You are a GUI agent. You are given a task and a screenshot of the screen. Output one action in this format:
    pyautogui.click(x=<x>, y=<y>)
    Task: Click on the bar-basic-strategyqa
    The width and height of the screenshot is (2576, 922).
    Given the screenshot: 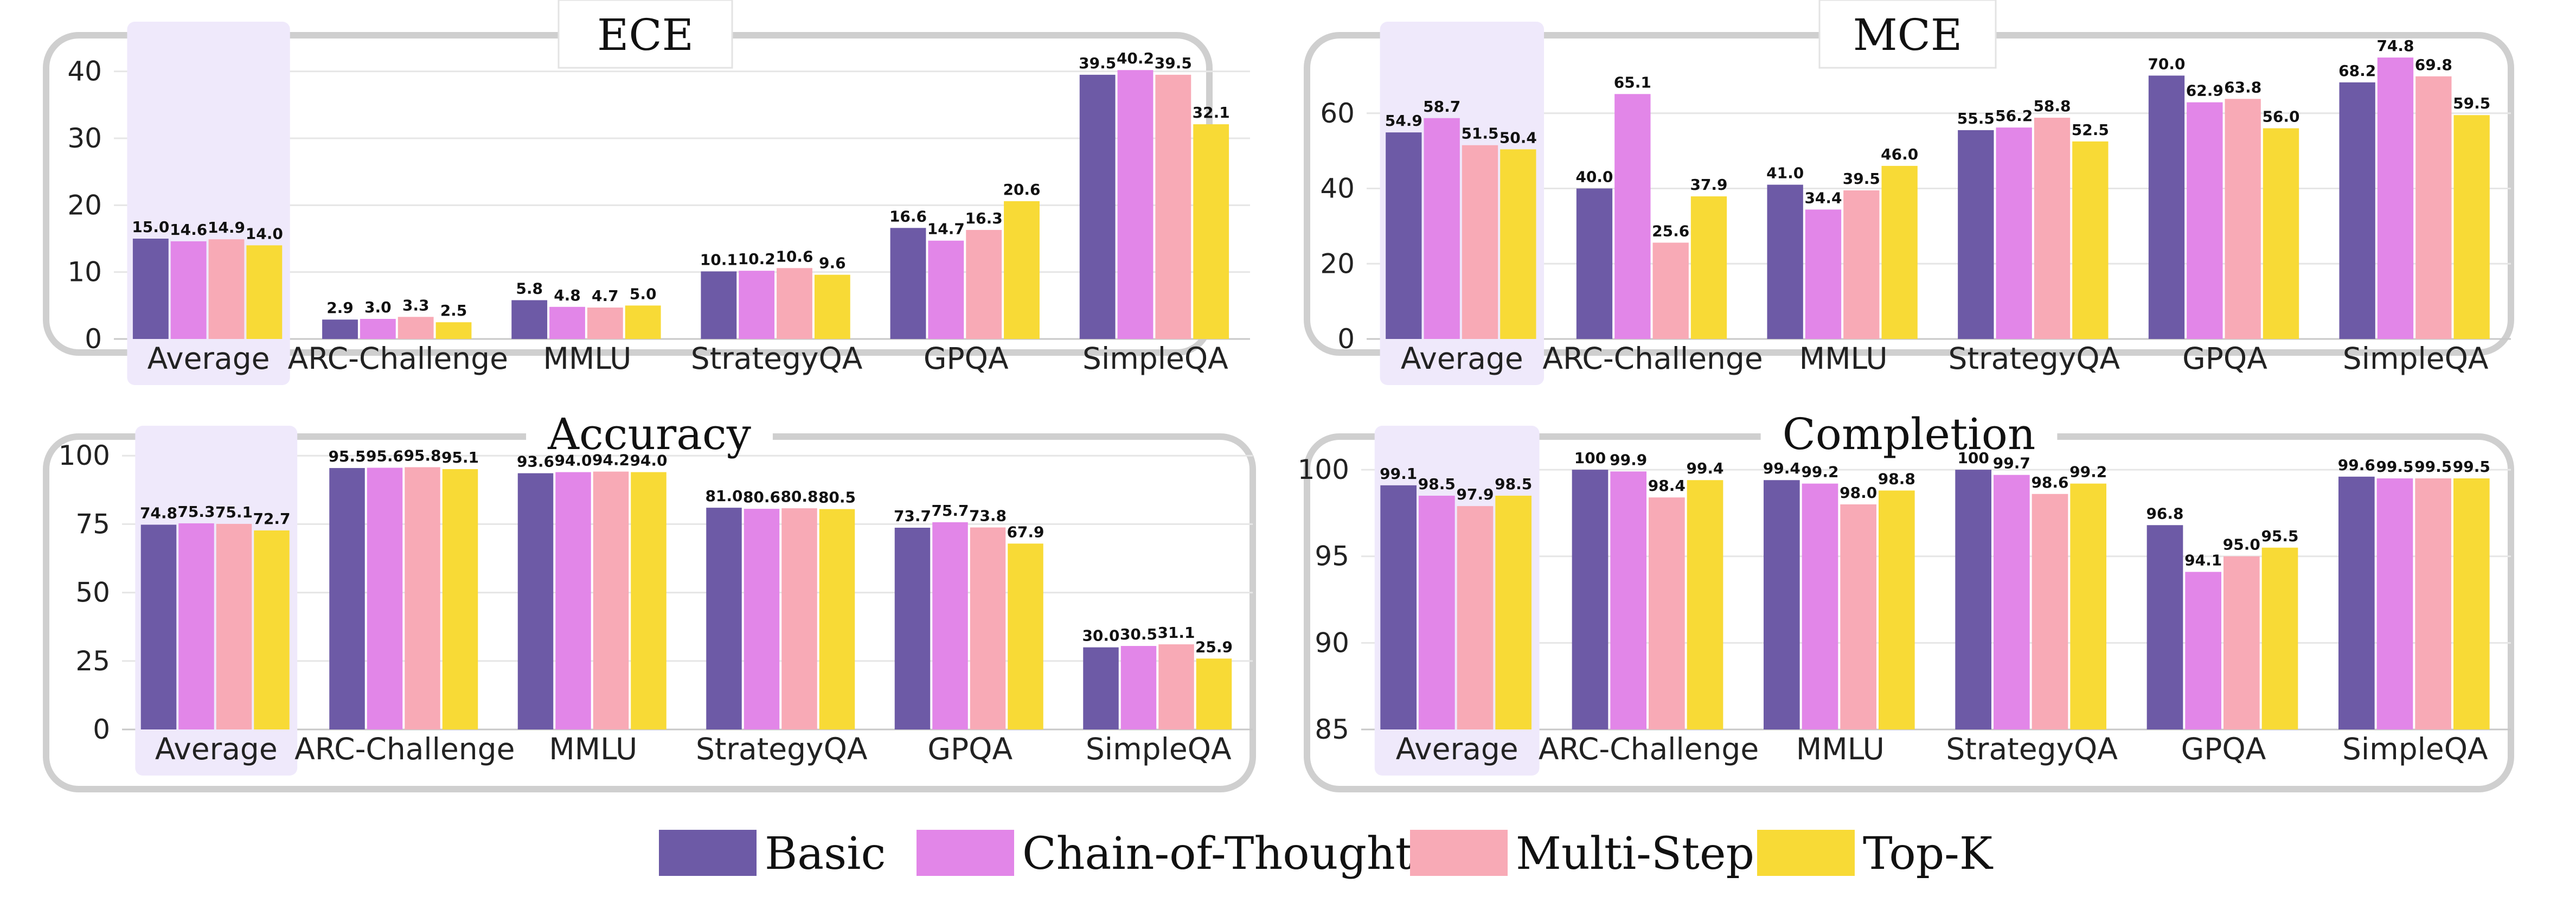 What is the action you would take?
    pyautogui.click(x=724, y=618)
    